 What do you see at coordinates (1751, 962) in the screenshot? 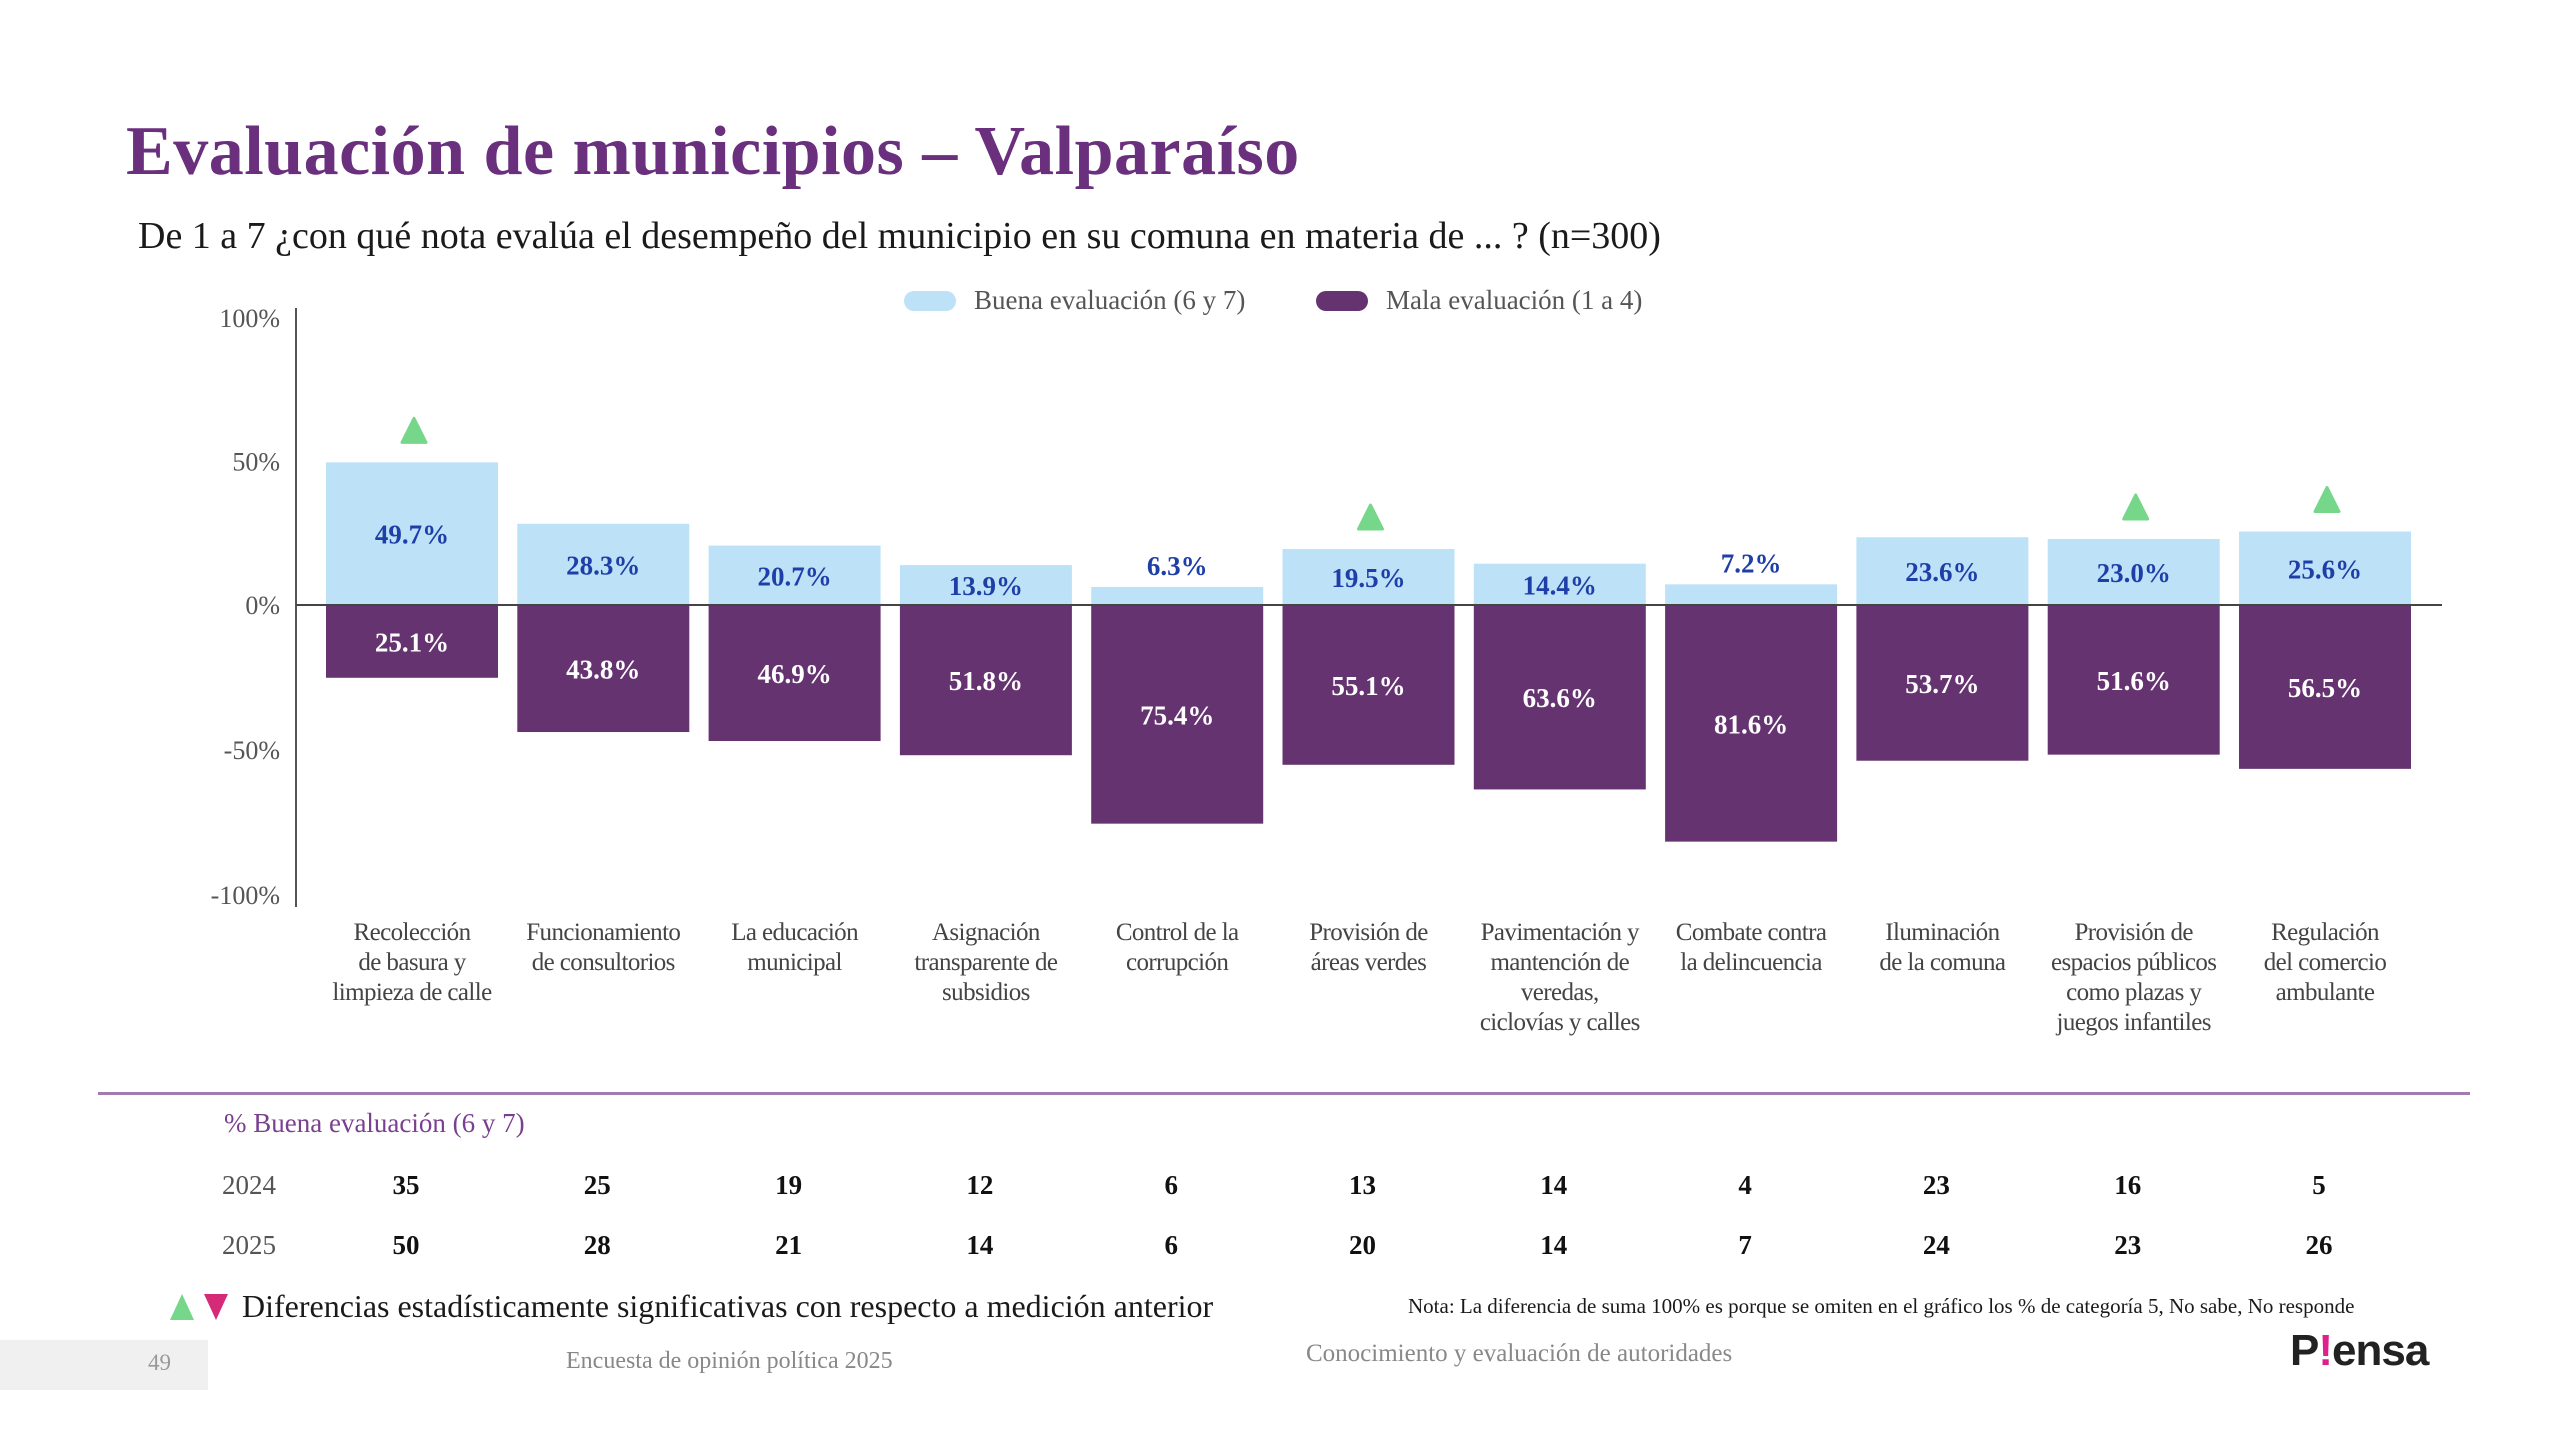
I see `category-label-line: la delincuencia` at bounding box center [1751, 962].